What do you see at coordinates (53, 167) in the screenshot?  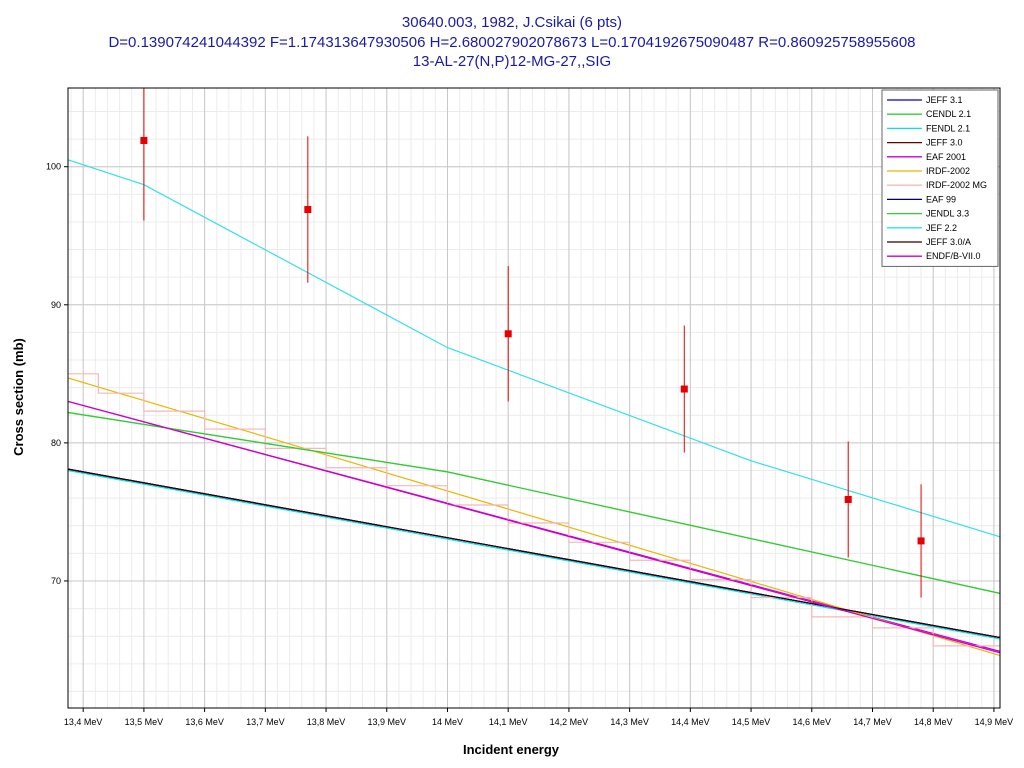 I see `y-tick-label: 100` at bounding box center [53, 167].